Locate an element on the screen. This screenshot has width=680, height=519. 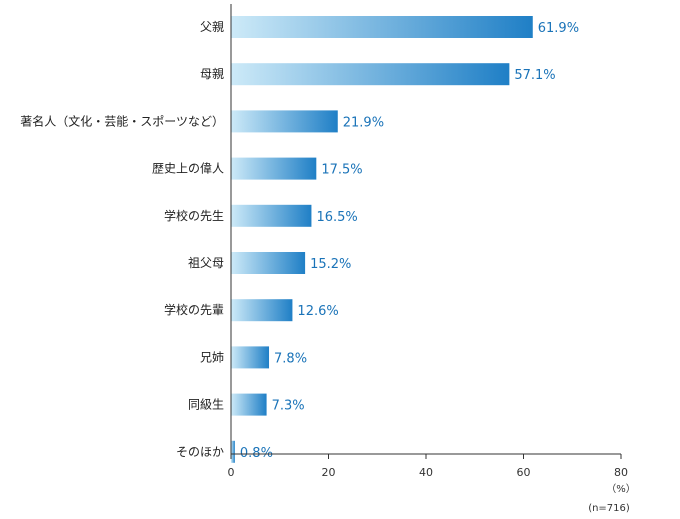
x-tick-label: 0 is located at coordinates (231, 472).